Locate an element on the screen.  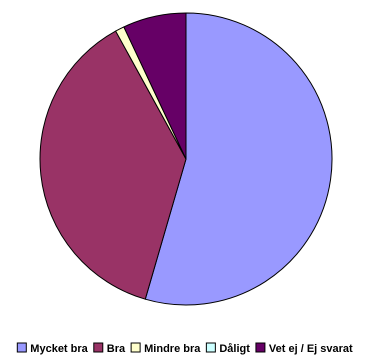
legend-label-mindre-bra: Mindre bra is located at coordinates (172, 349).